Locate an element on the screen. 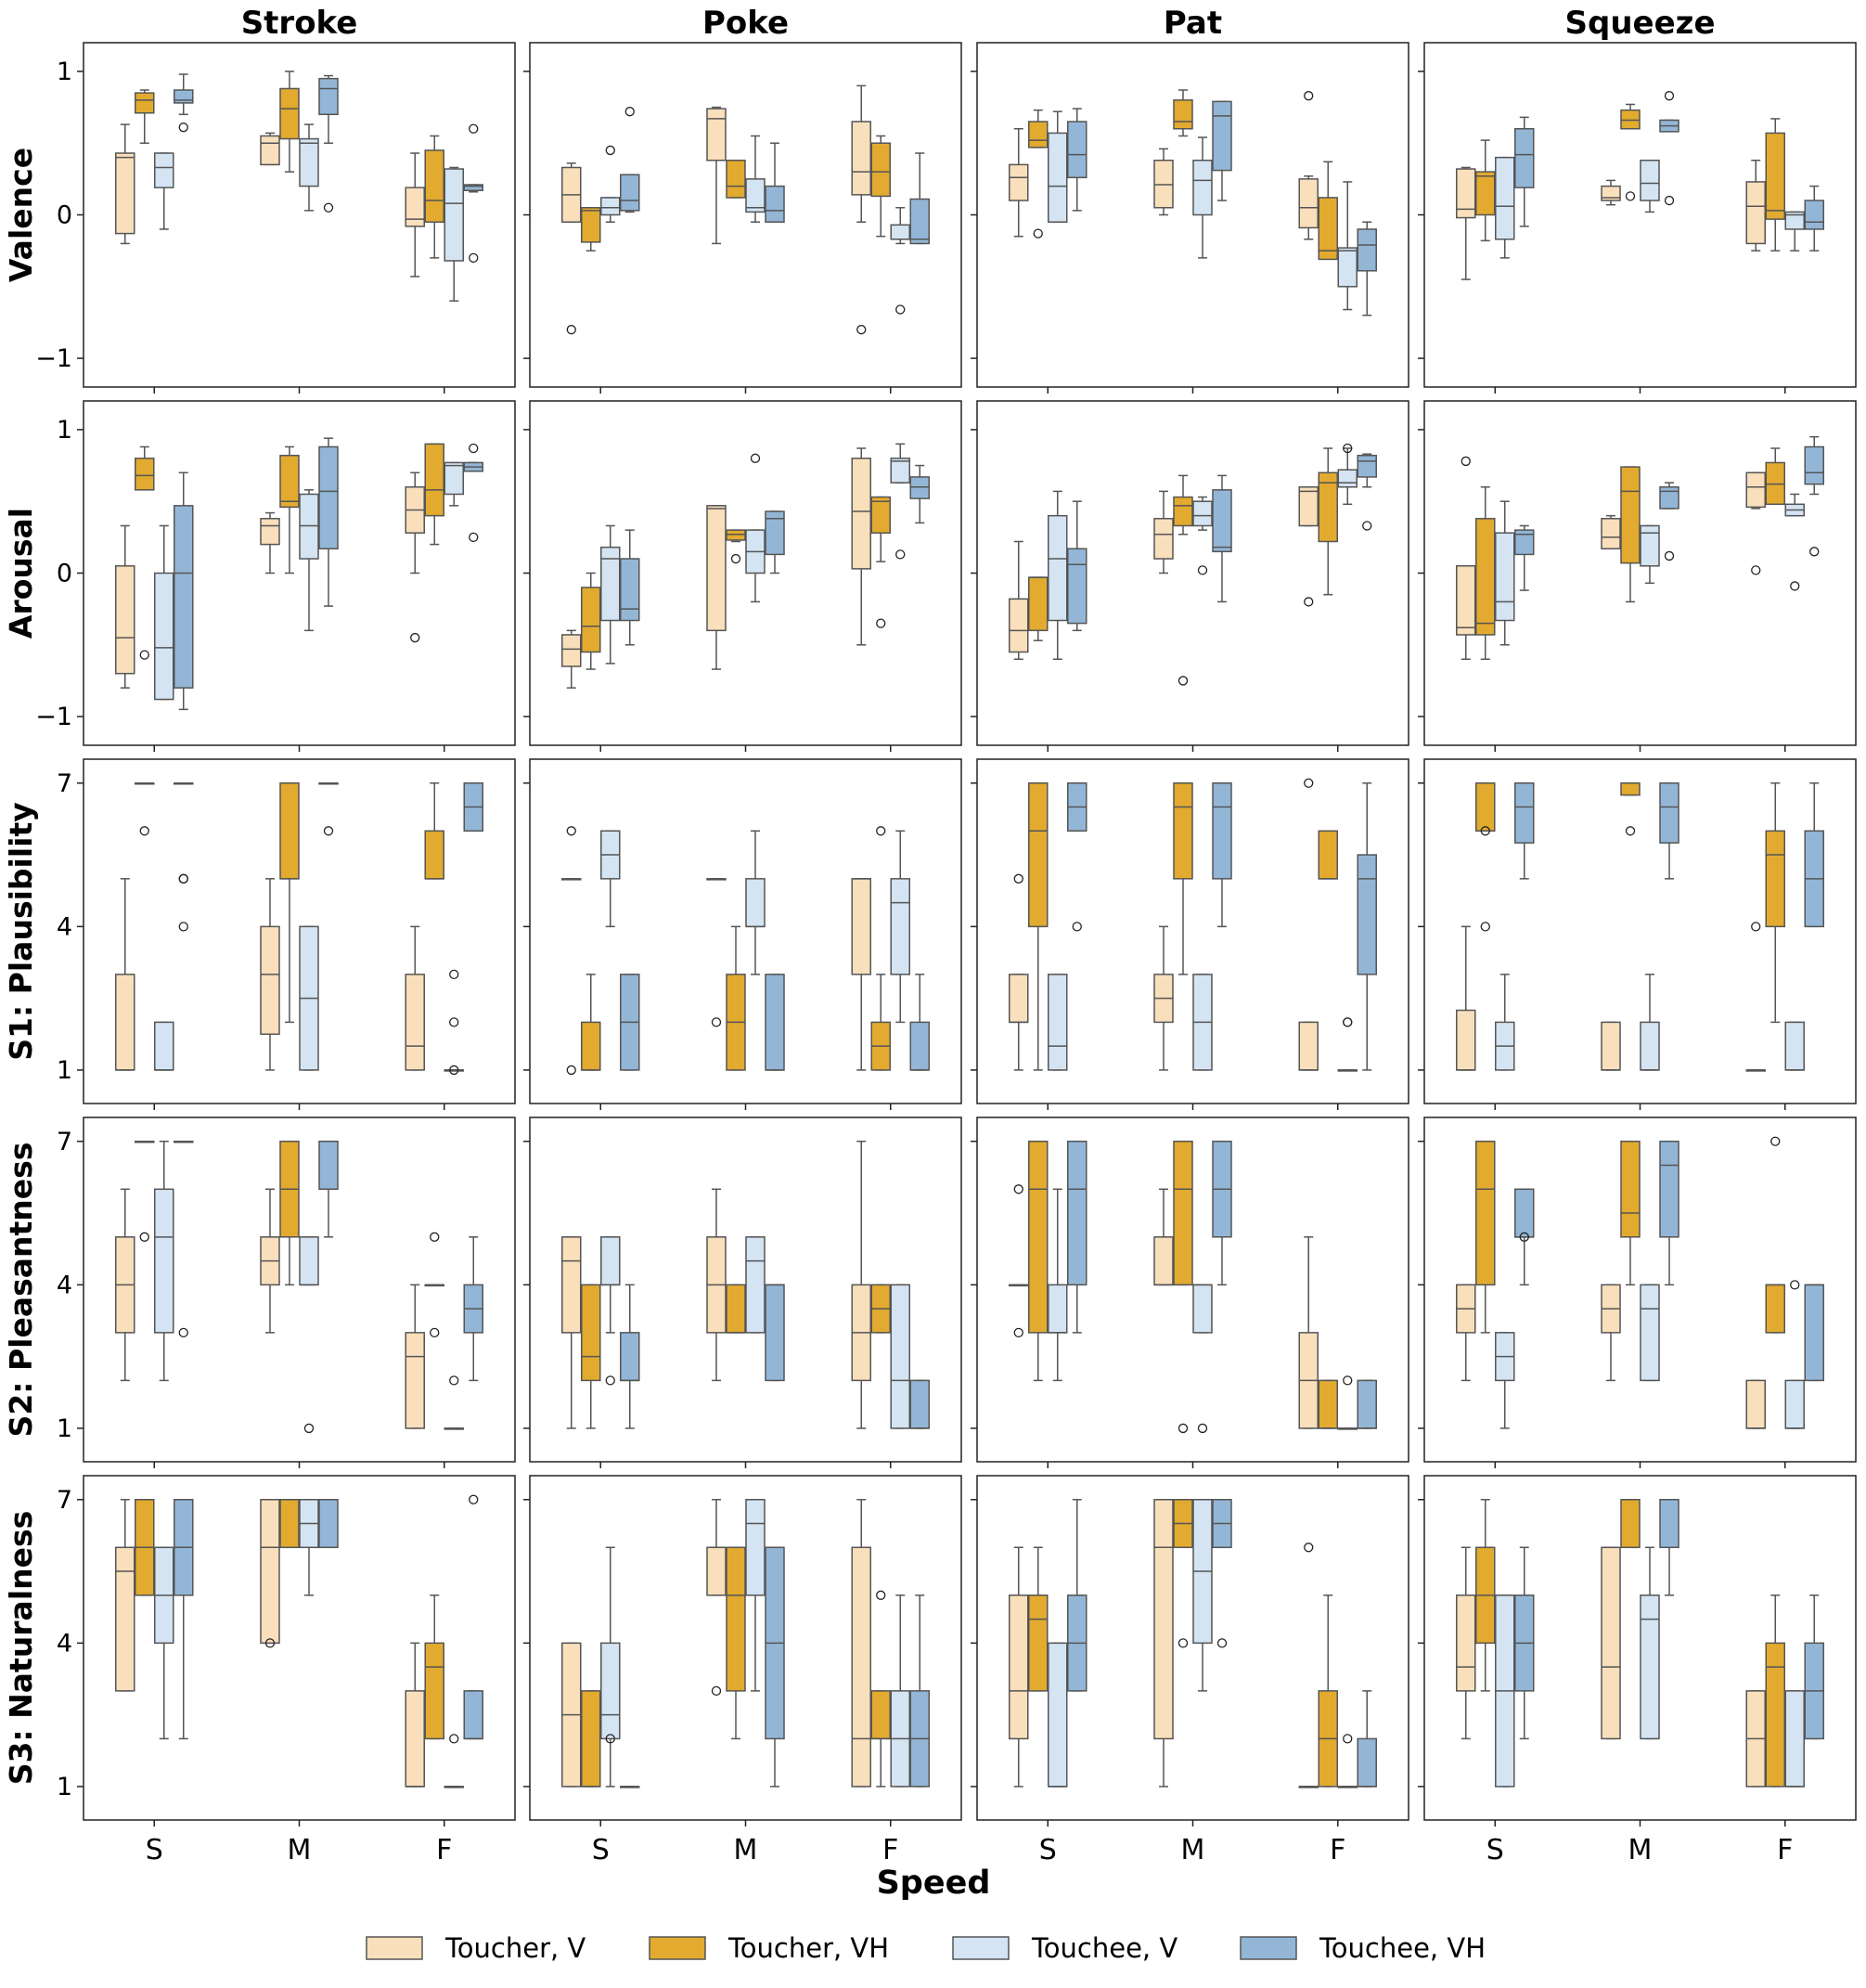 The width and height of the screenshot is (1866, 1988). box-arousal-squeeze-M-toucher-v is located at coordinates (1611, 531).